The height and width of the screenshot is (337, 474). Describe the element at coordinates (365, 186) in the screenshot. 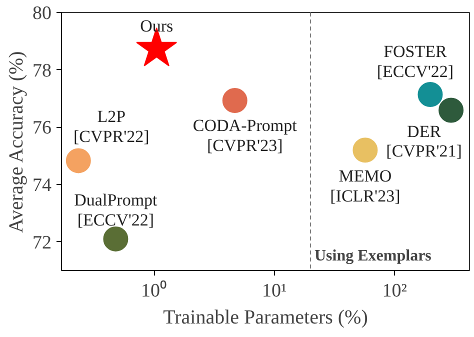

I see `series-label: MEMO [ICLR'23]` at that location.